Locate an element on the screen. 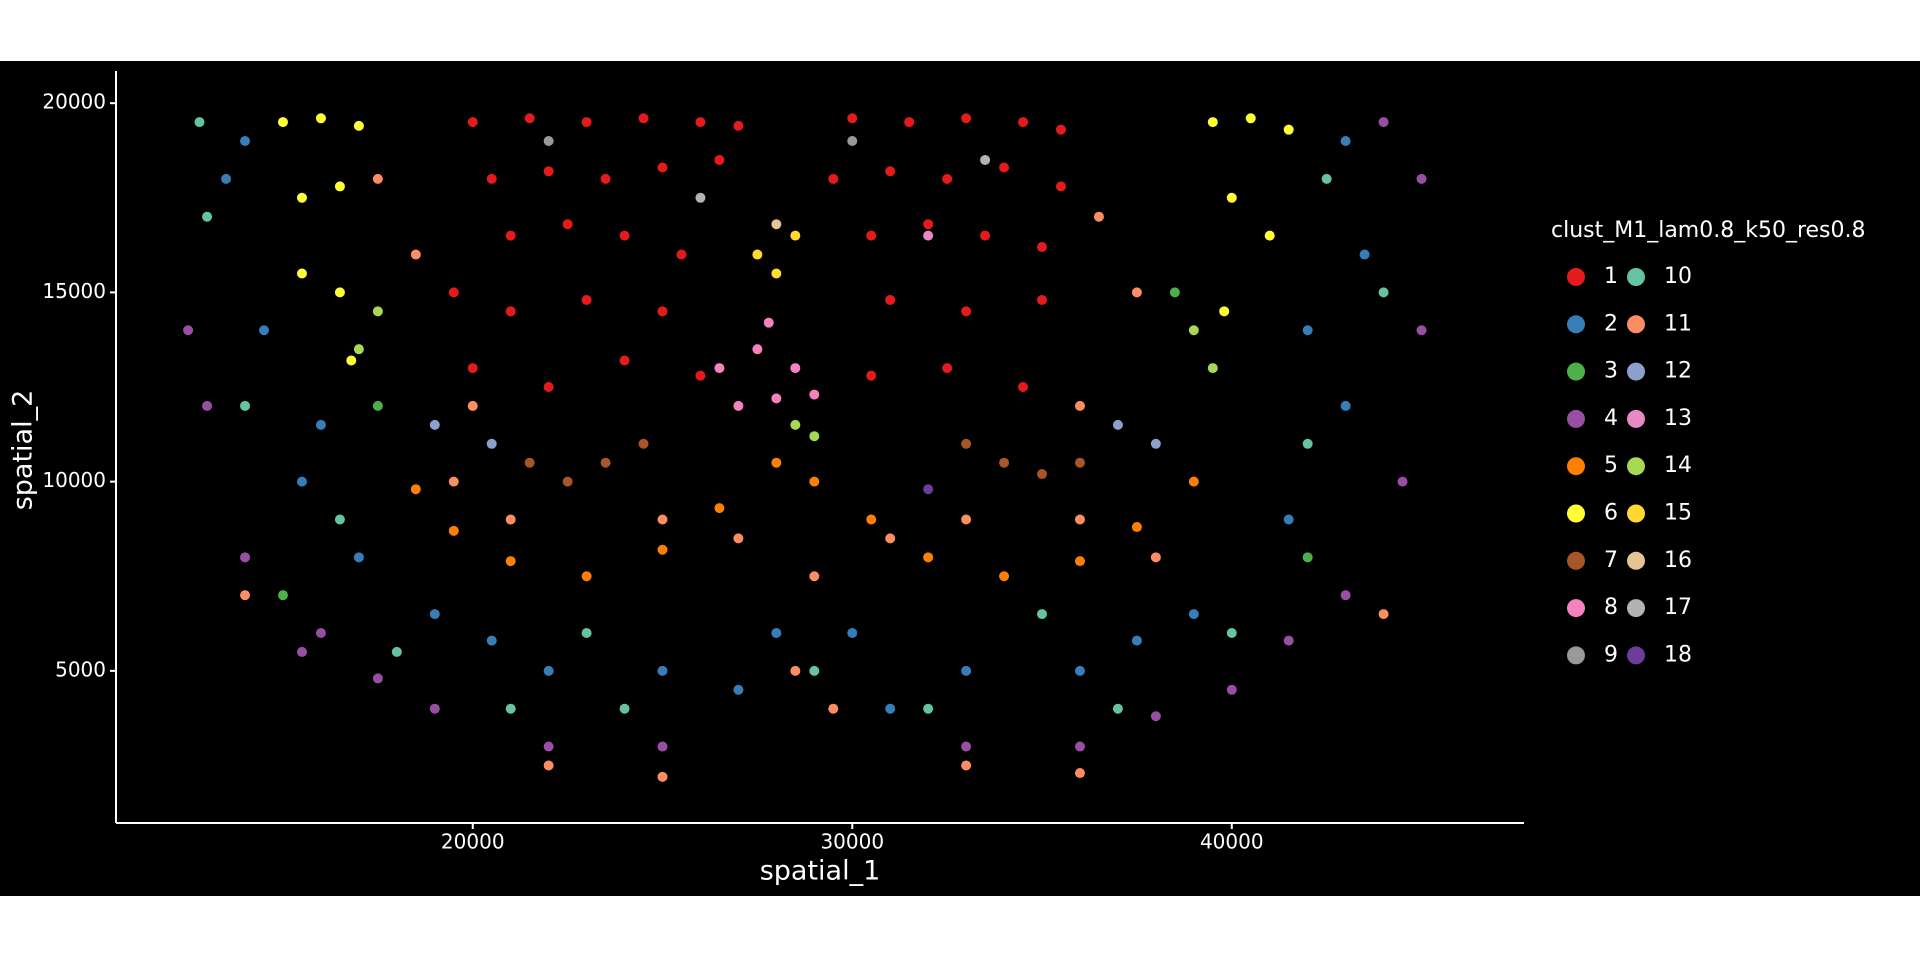 The image size is (1920, 960). legend-label: 9 is located at coordinates (1611, 654).